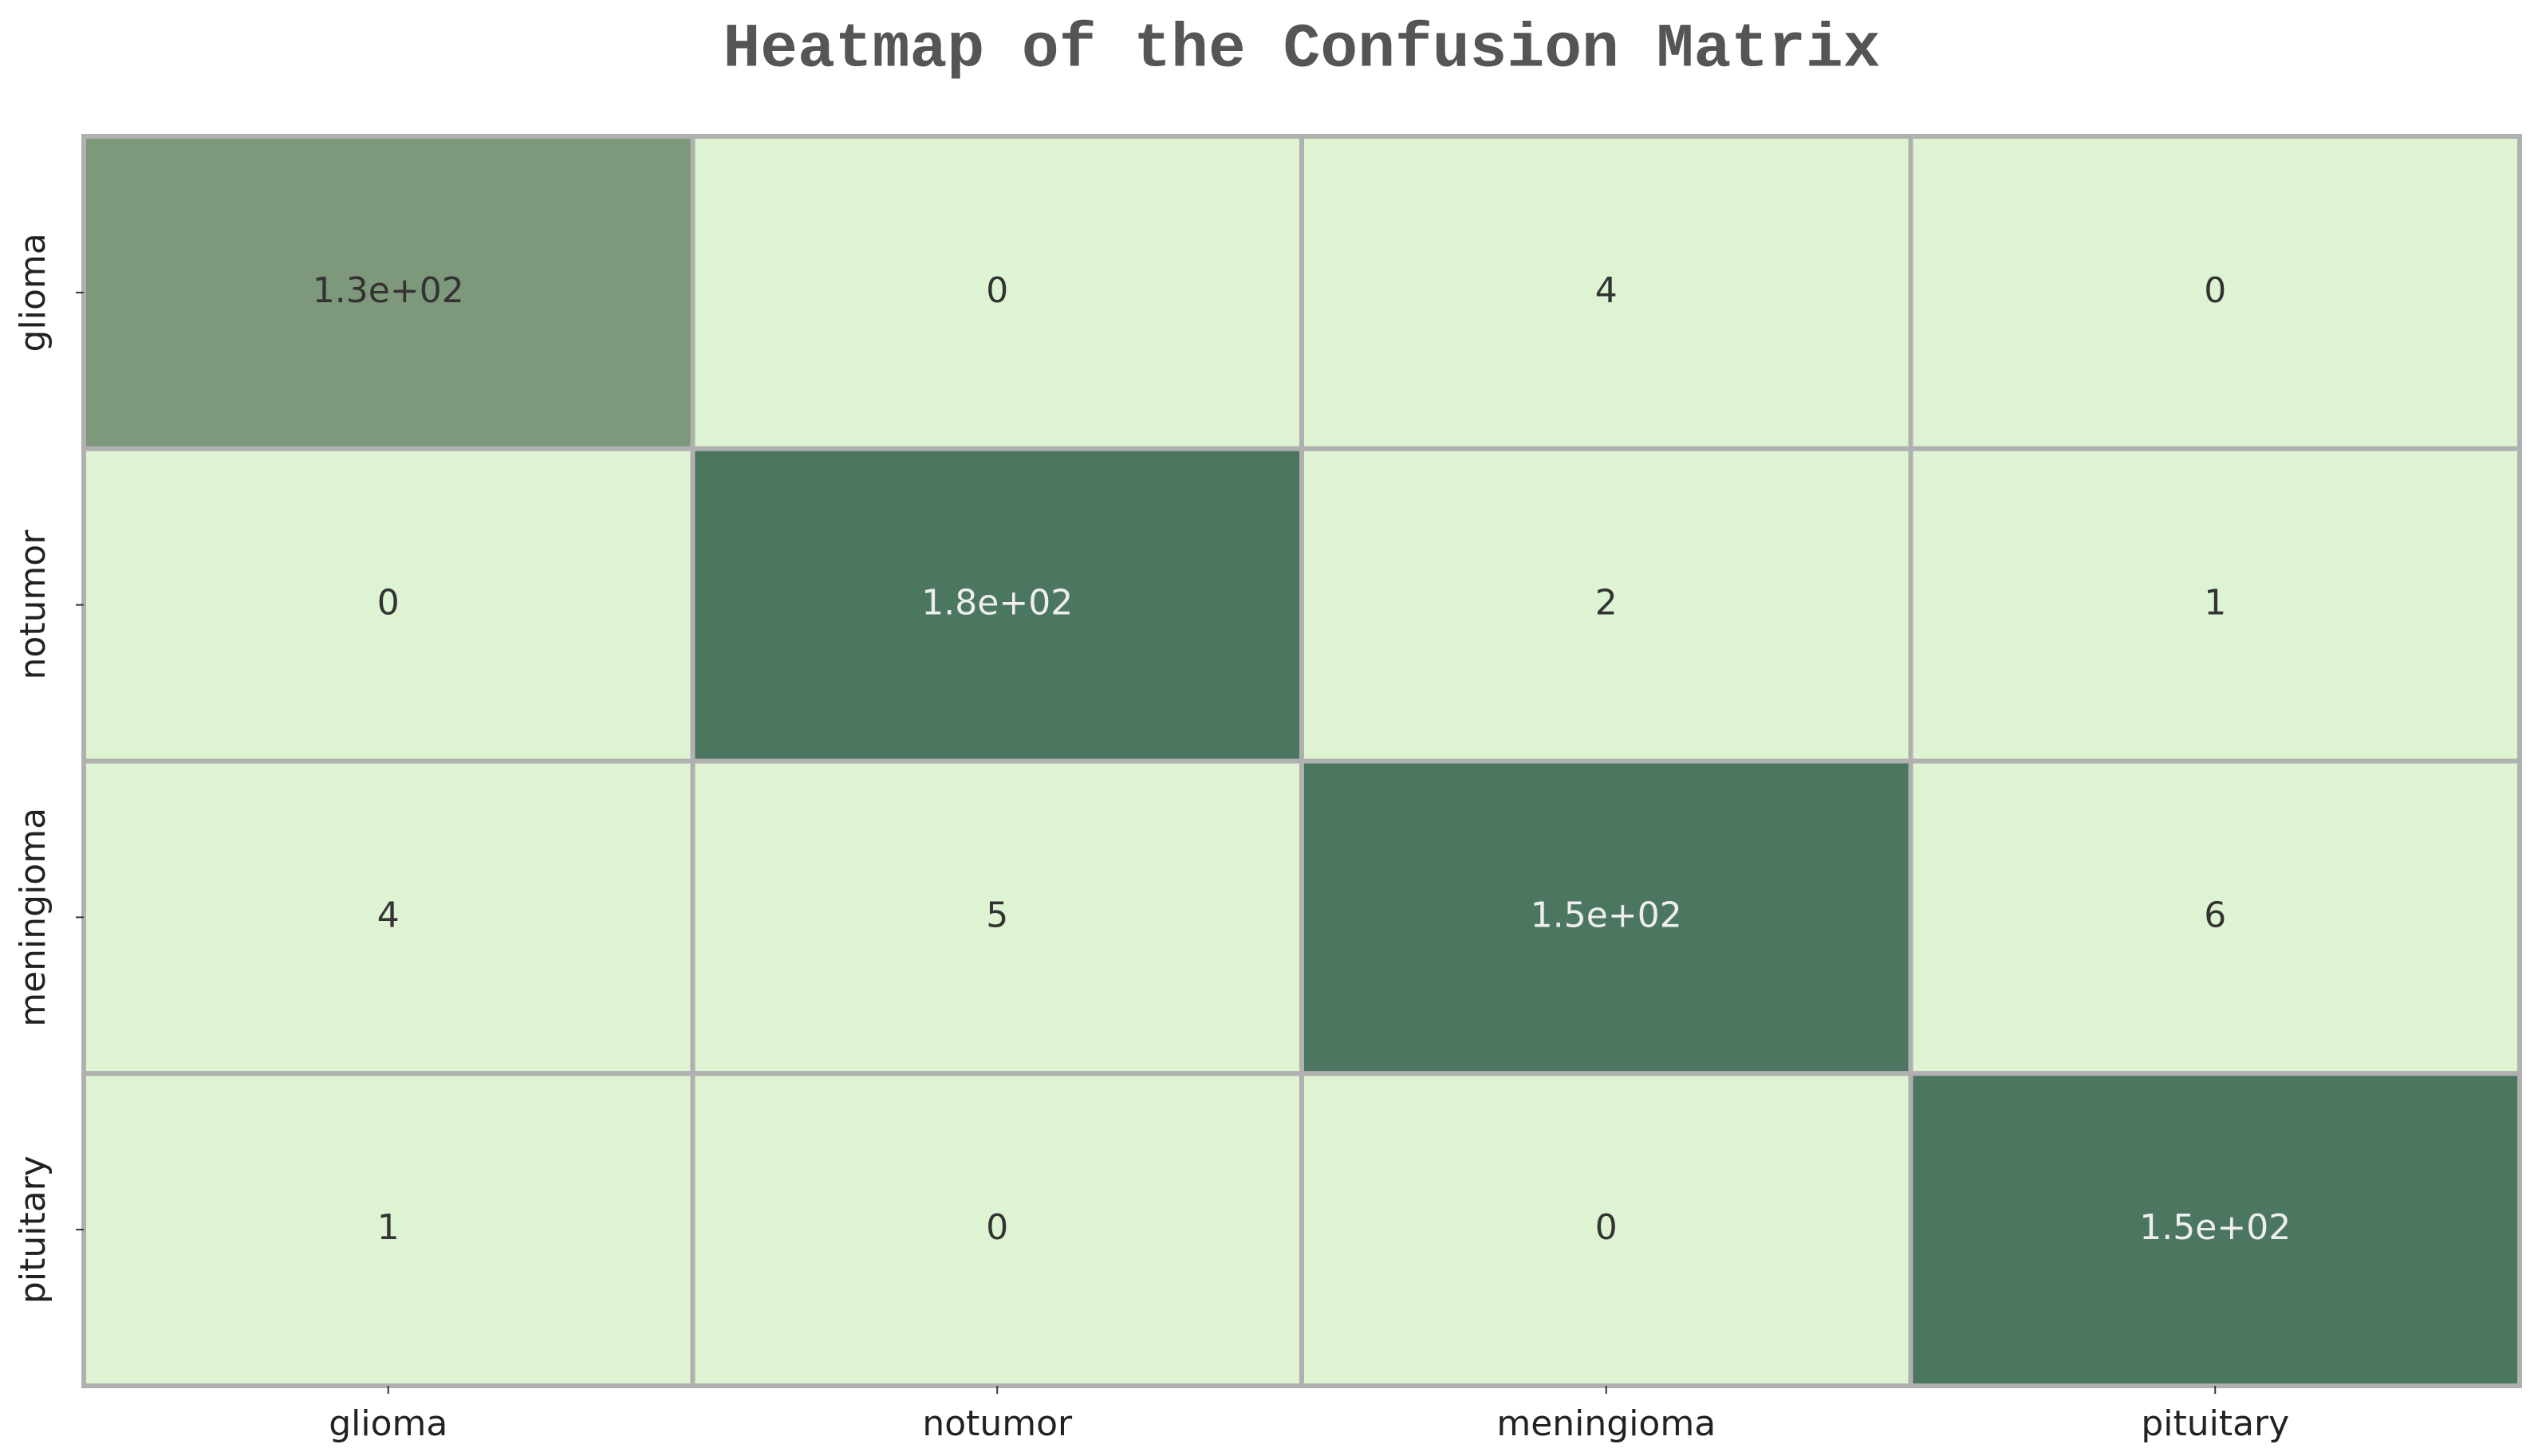  I want to click on y-tick-label: pituitary, so click(33, 1229).